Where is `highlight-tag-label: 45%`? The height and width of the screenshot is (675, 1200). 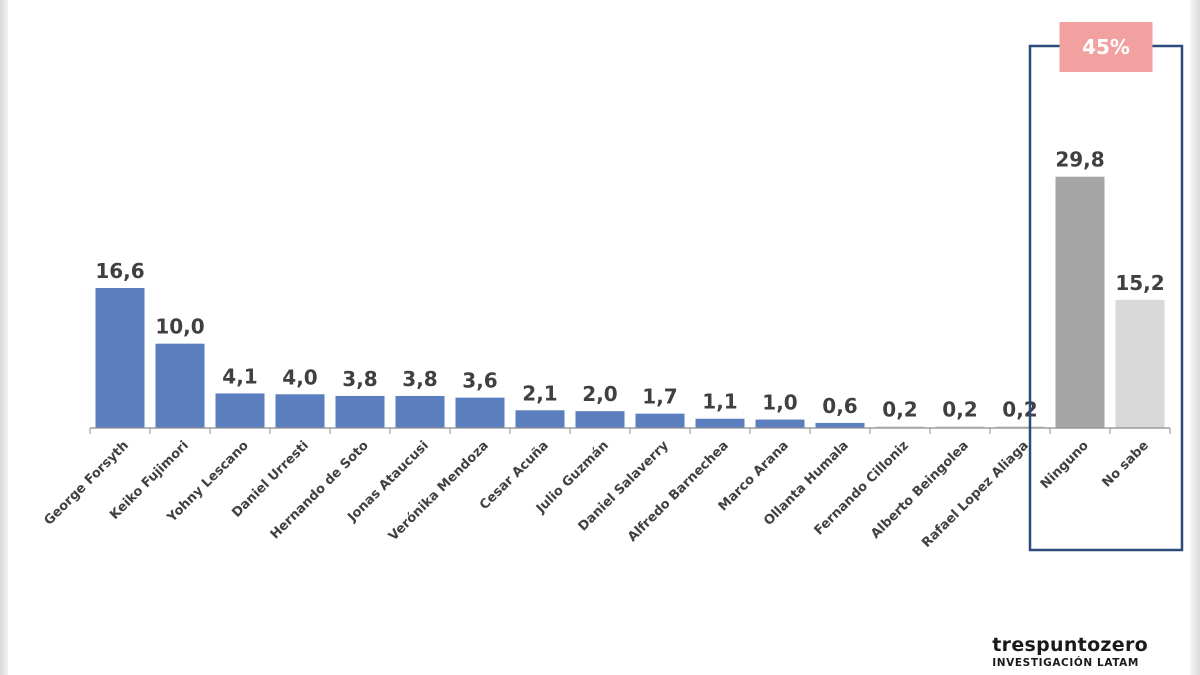 highlight-tag-label: 45% is located at coordinates (1106, 47).